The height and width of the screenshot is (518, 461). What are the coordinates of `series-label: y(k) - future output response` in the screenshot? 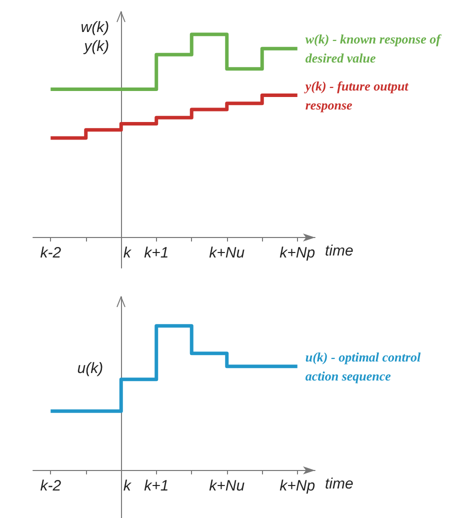 It's located at (357, 95).